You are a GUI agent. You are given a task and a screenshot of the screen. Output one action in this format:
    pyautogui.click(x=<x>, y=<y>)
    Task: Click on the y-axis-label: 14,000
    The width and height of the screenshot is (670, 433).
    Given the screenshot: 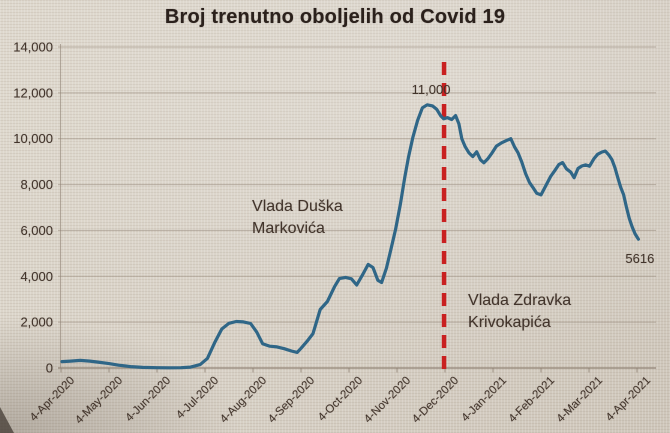 What is the action you would take?
    pyautogui.click(x=33, y=47)
    